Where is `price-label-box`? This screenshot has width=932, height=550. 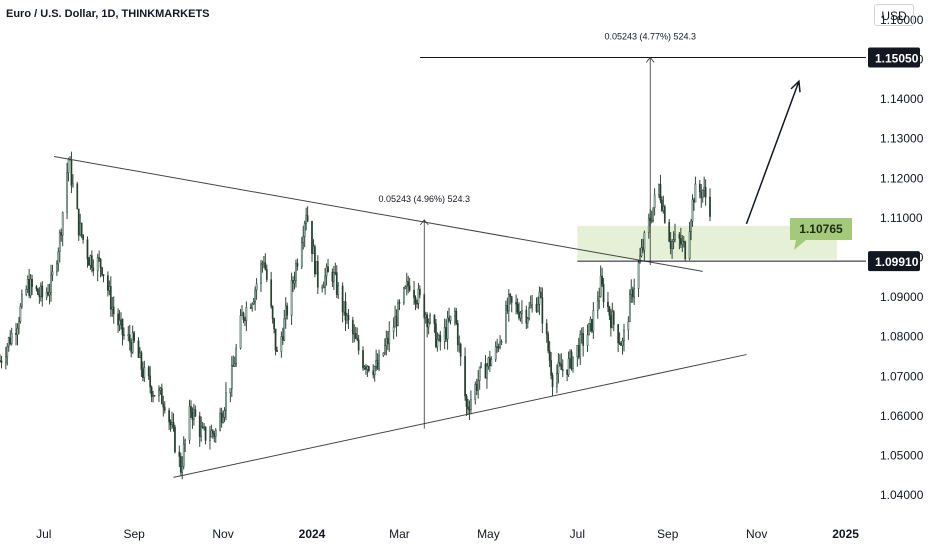 price-label-box is located at coordinates (894, 57).